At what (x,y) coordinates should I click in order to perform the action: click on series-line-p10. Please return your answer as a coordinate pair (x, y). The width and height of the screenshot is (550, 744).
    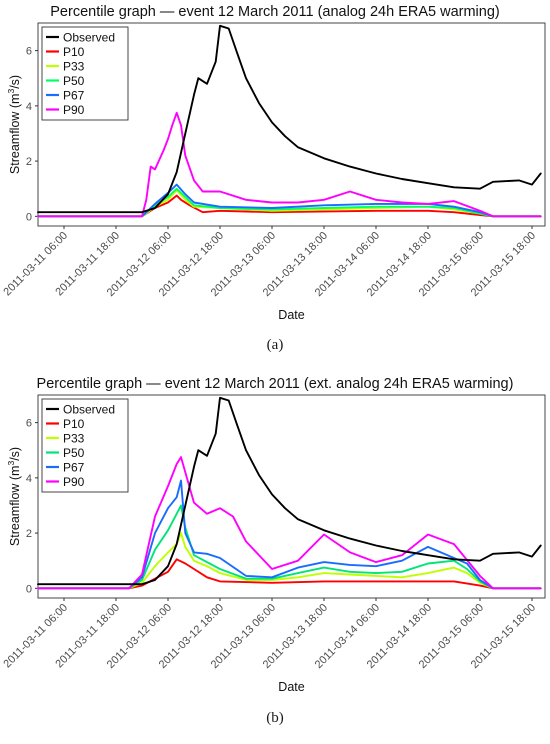
    Looking at the image, I should click on (289, 206).